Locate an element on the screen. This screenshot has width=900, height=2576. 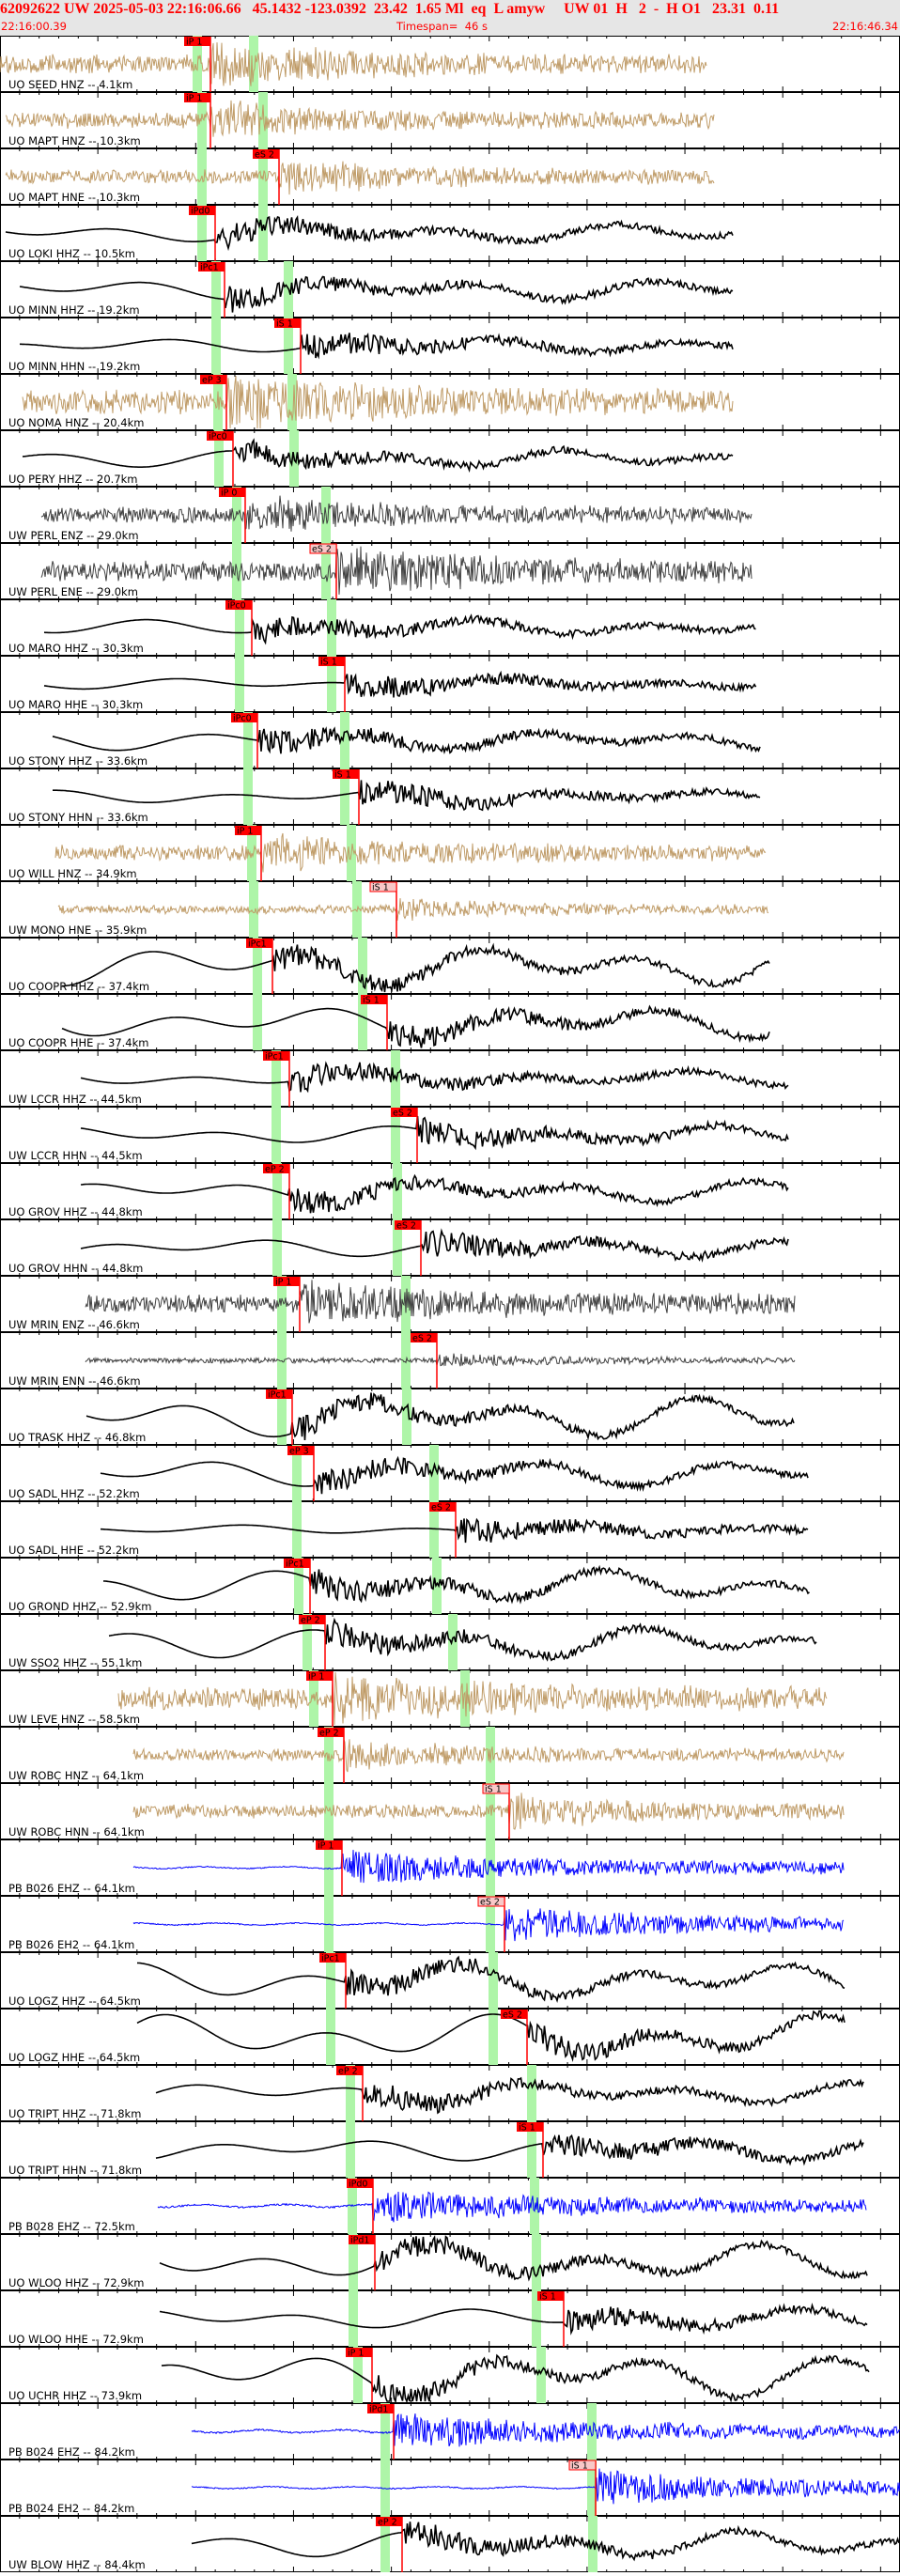
station-channel-label: UO LOGZ HHZ -- 64.5km is located at coordinates (74, 2001).